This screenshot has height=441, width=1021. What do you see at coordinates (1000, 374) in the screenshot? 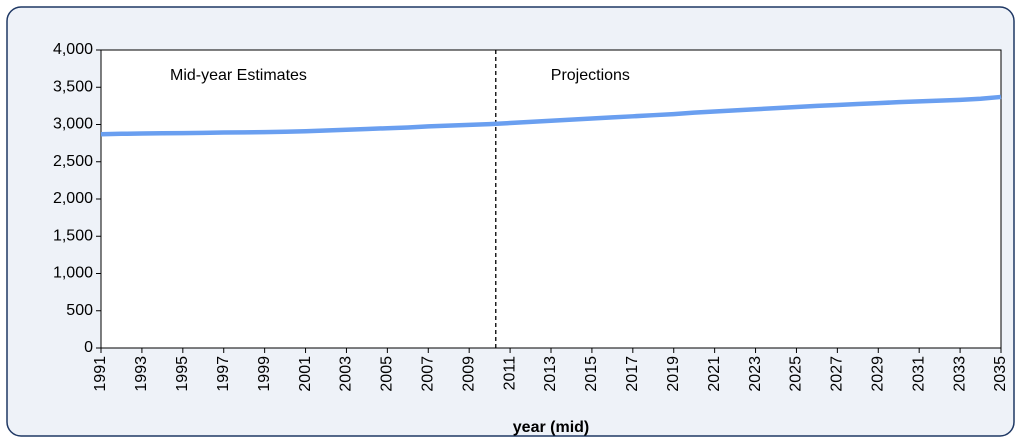
I see `x-tick-label: 2035` at bounding box center [1000, 374].